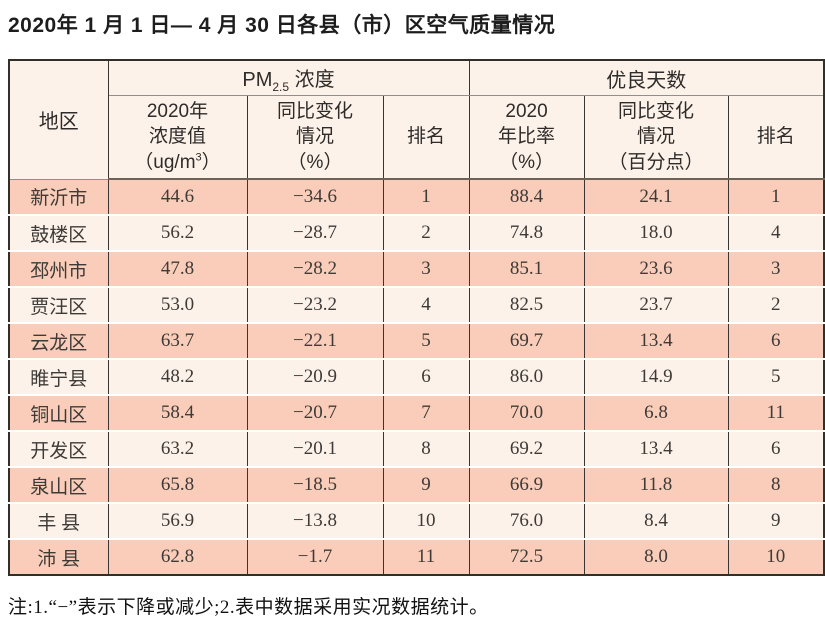 Image resolution: width=825 pixels, height=629 pixels. I want to click on cell-pm25-rank: 3, so click(426, 269).